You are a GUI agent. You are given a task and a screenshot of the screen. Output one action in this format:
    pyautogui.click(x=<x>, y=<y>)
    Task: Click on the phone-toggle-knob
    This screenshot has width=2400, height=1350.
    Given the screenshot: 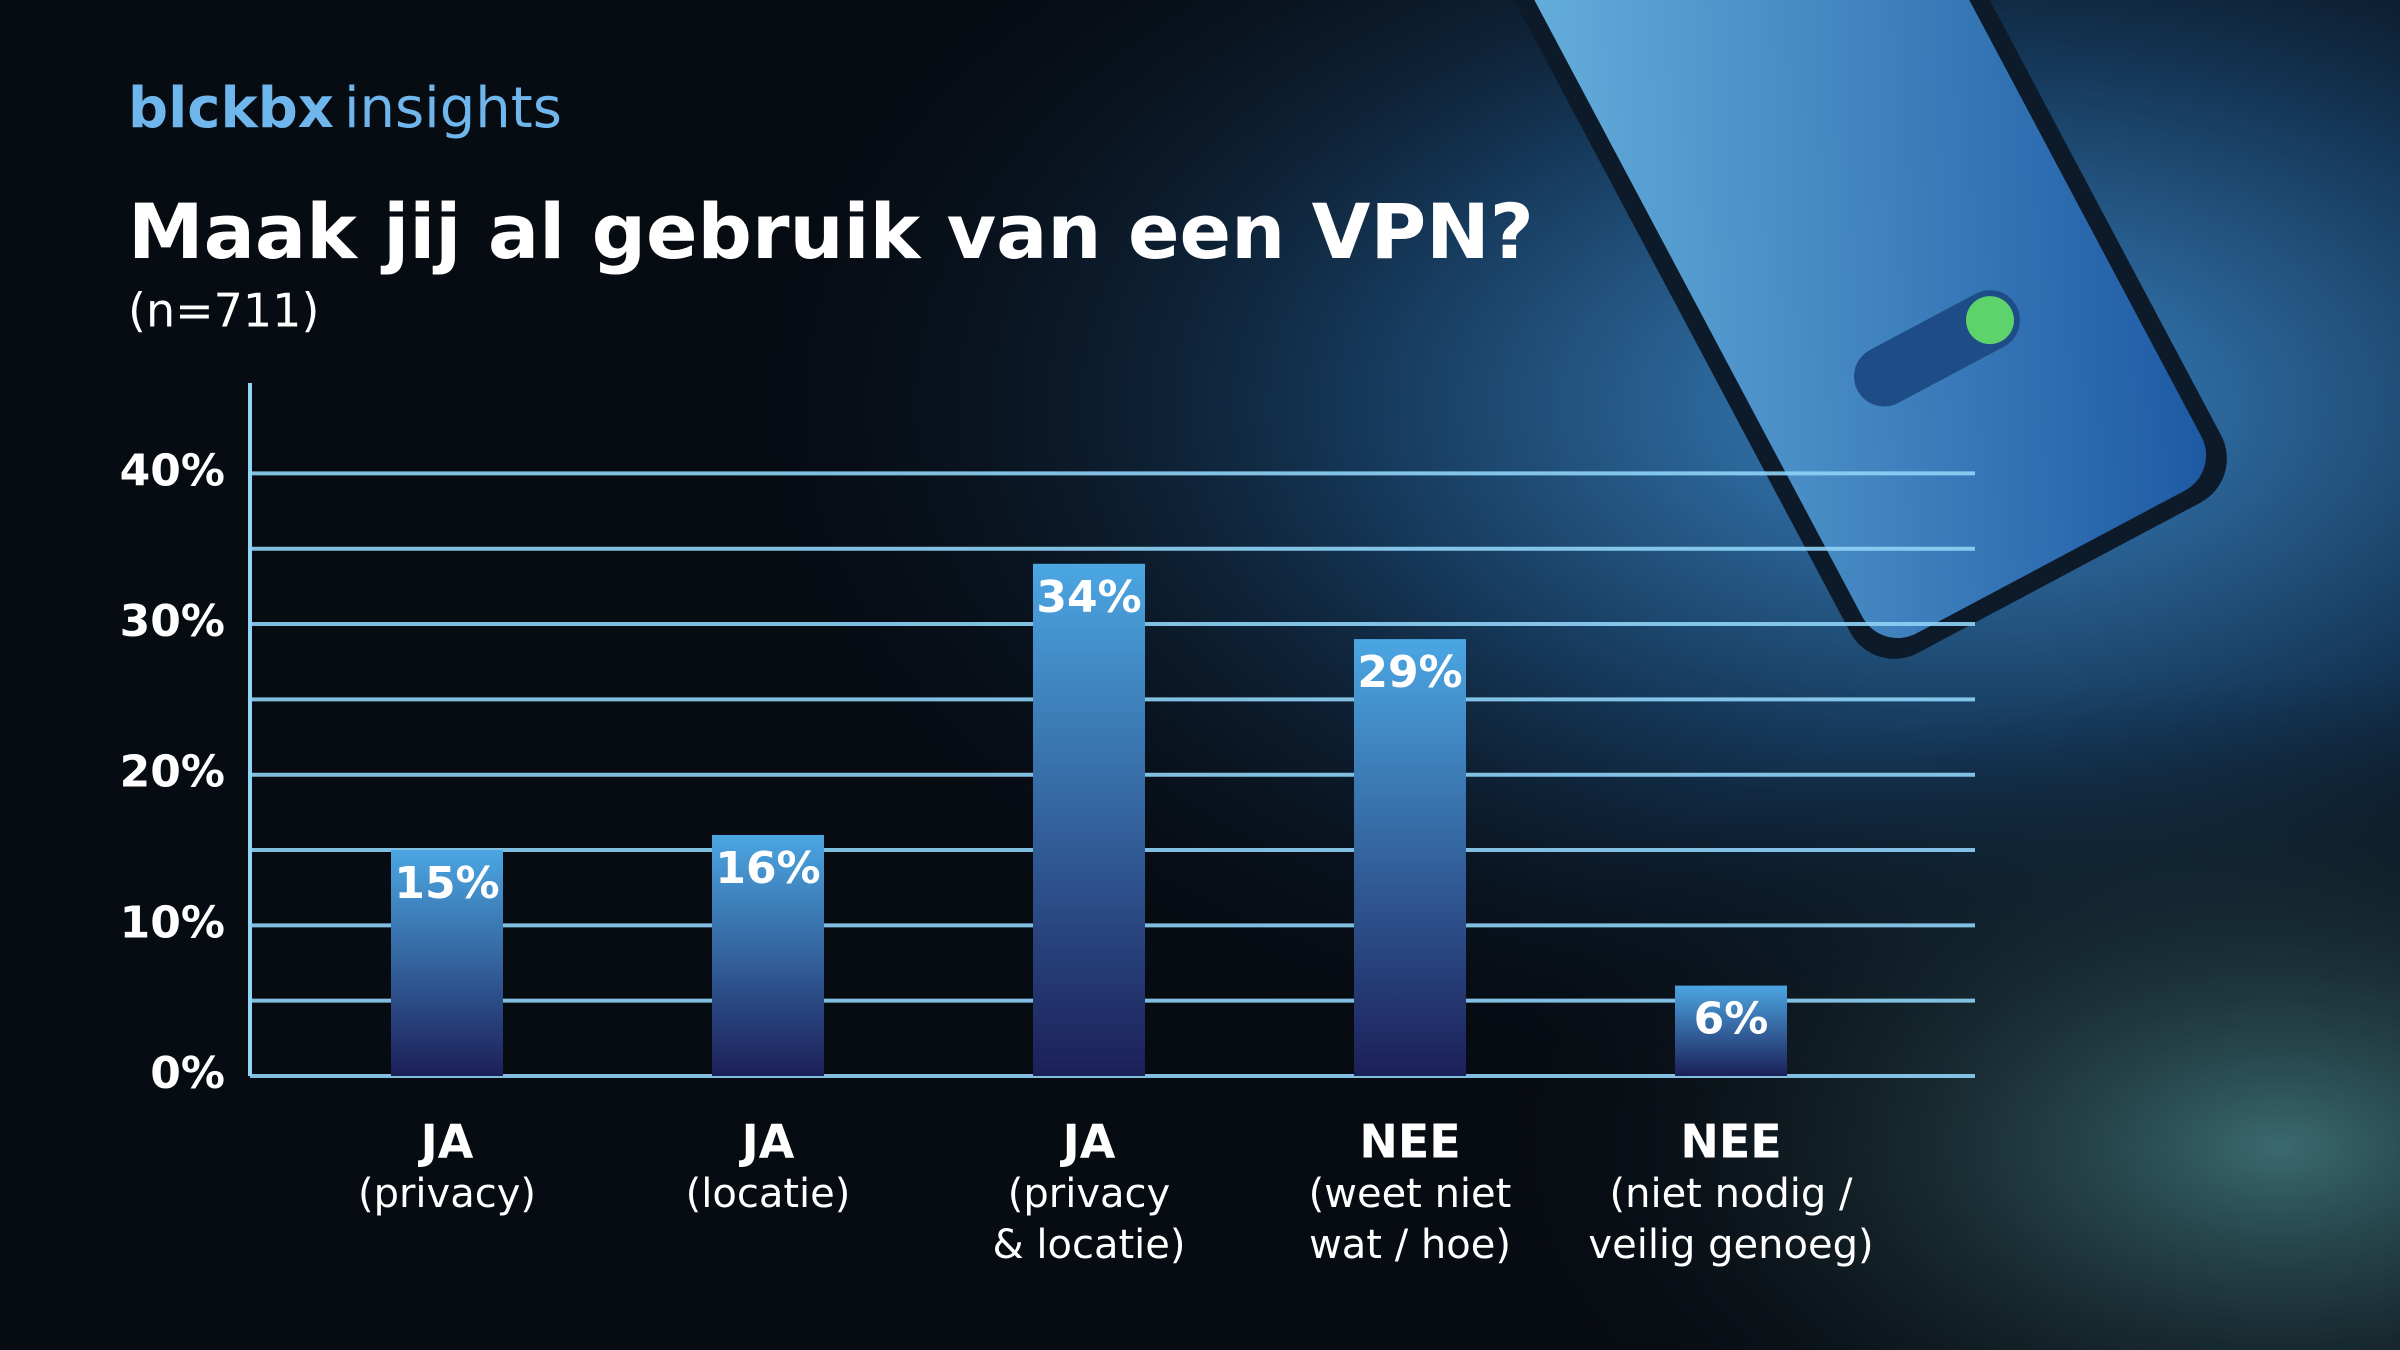 What is the action you would take?
    pyautogui.click(x=1989, y=320)
    